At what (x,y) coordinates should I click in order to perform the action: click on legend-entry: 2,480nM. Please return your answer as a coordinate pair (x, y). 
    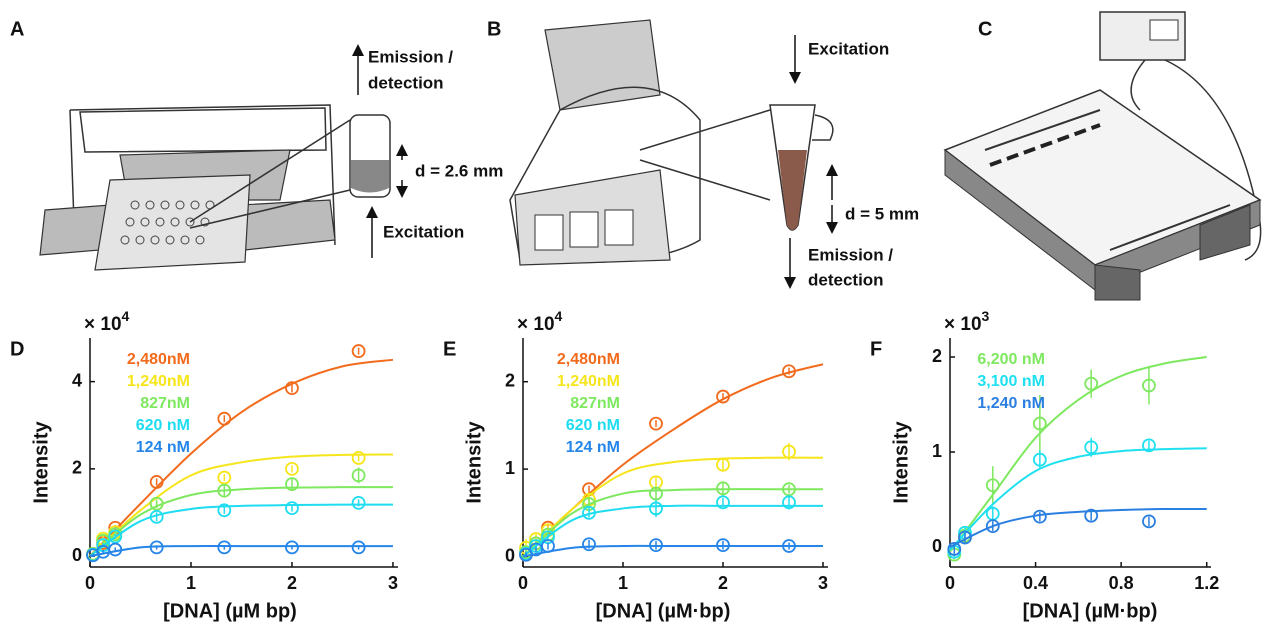
    Looking at the image, I should click on (588, 359).